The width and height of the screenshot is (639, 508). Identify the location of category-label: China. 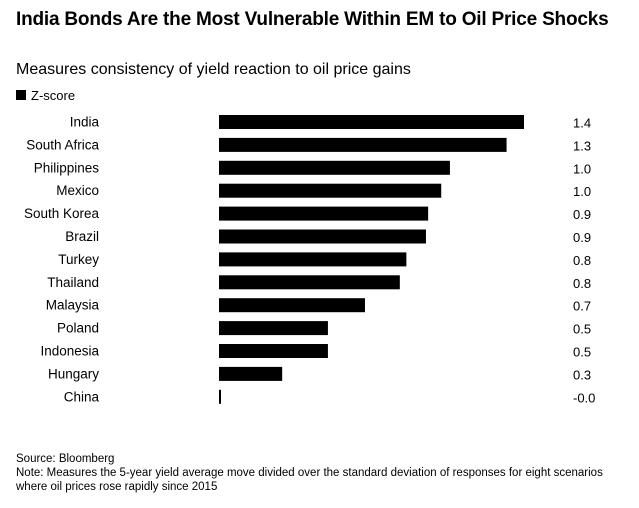
(82, 396).